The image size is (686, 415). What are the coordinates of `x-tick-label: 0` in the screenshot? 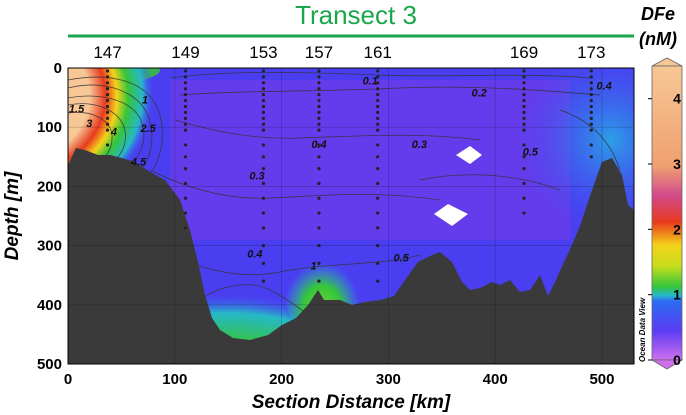 It's located at (68, 379).